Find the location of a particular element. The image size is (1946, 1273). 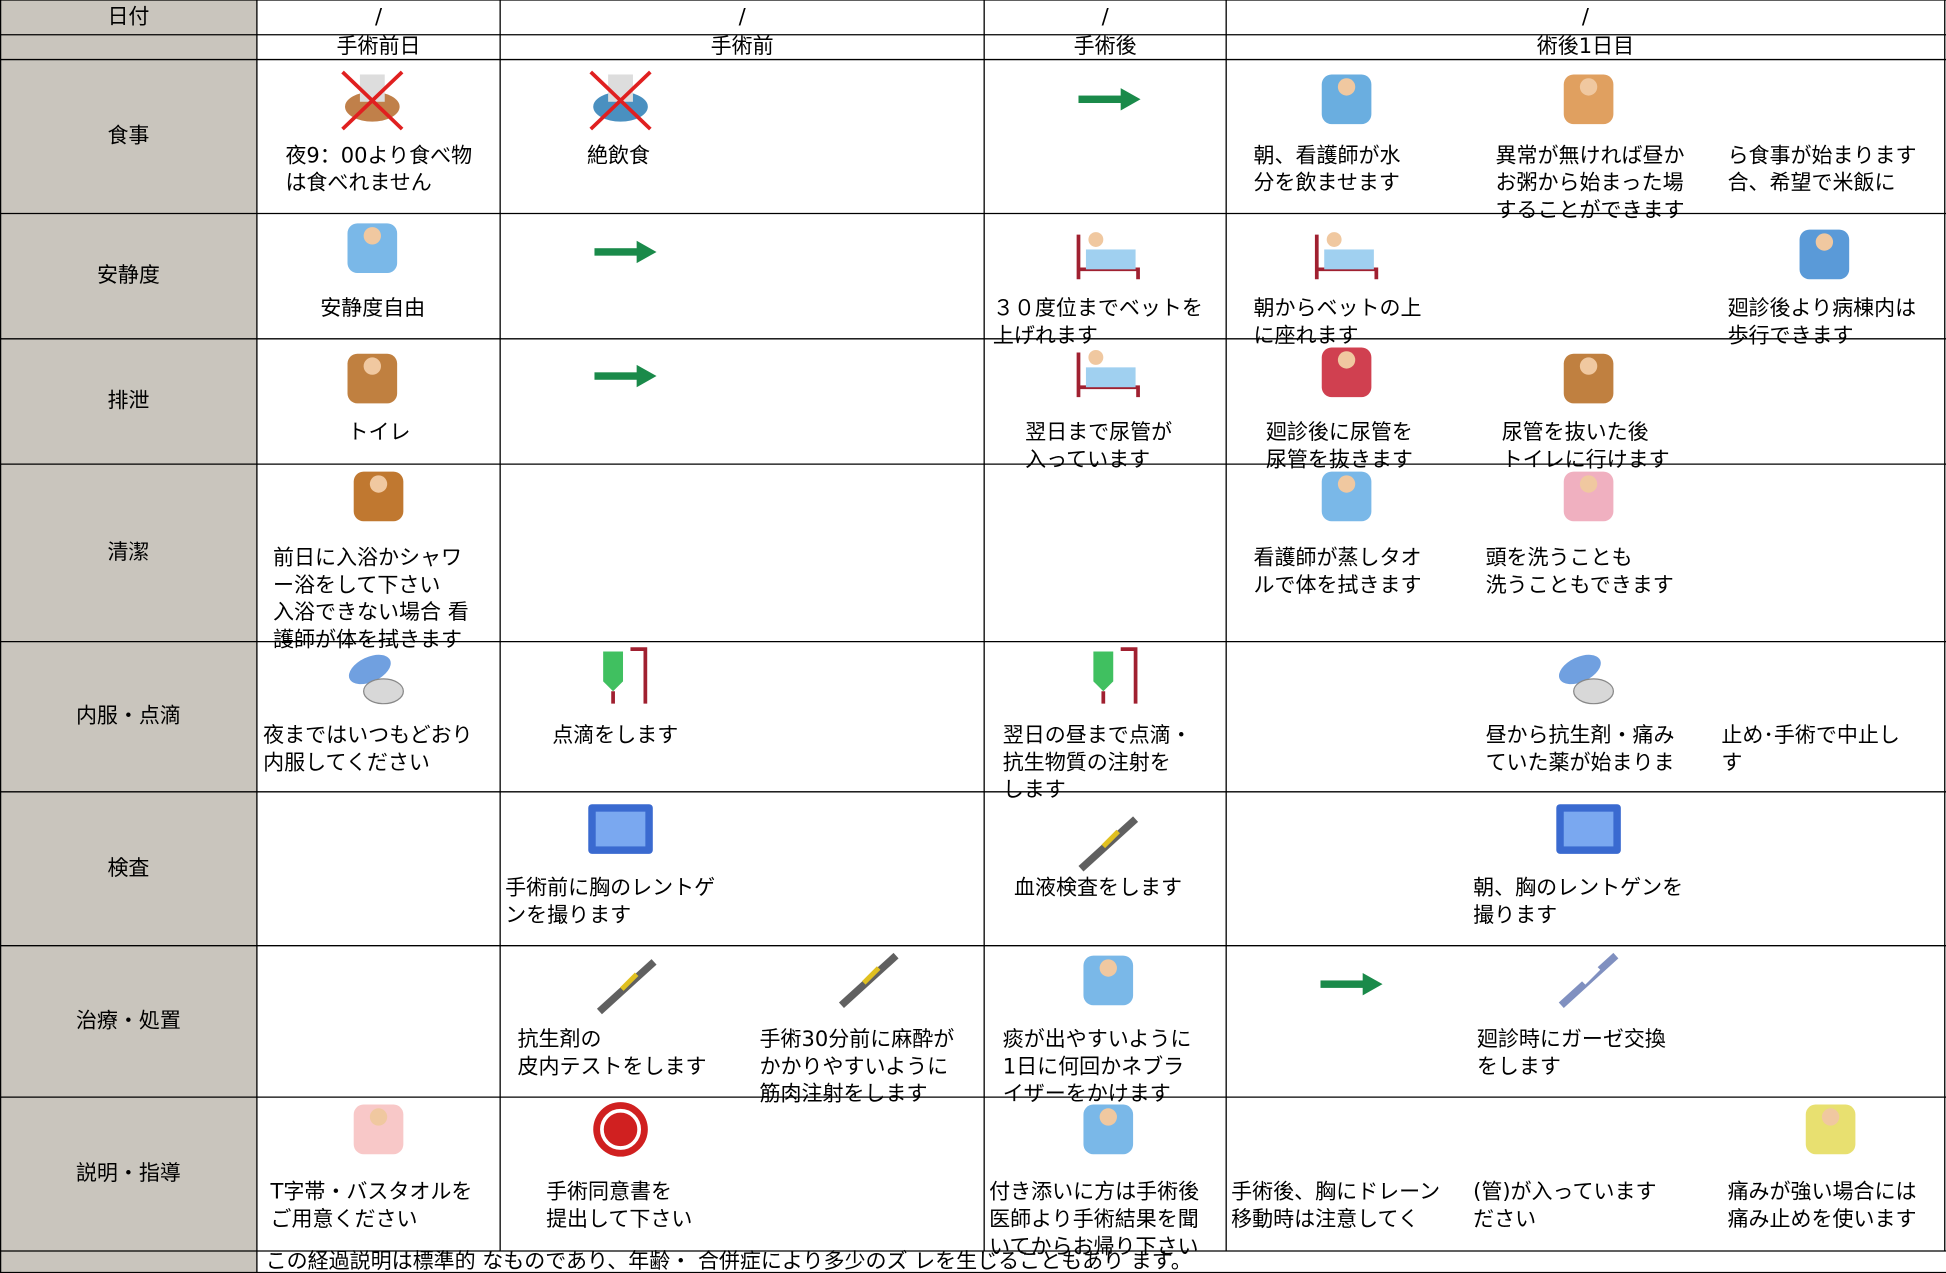

row-label: 安静度 is located at coordinates (128, 275).